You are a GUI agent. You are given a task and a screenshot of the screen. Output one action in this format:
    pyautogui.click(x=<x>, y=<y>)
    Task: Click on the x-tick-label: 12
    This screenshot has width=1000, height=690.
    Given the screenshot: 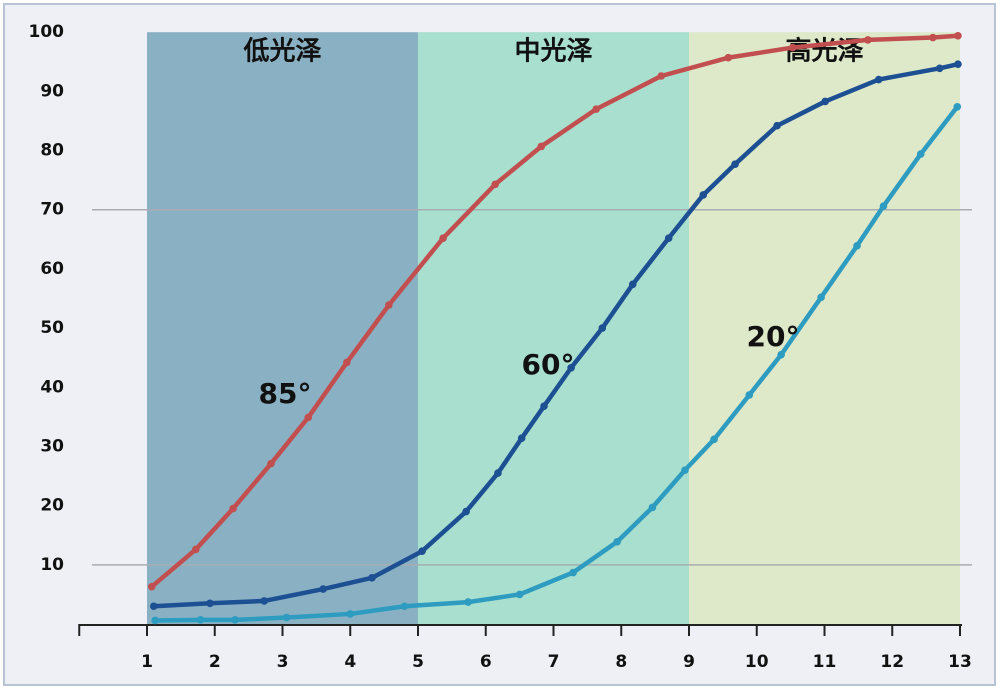 What is the action you would take?
    pyautogui.click(x=892, y=662)
    